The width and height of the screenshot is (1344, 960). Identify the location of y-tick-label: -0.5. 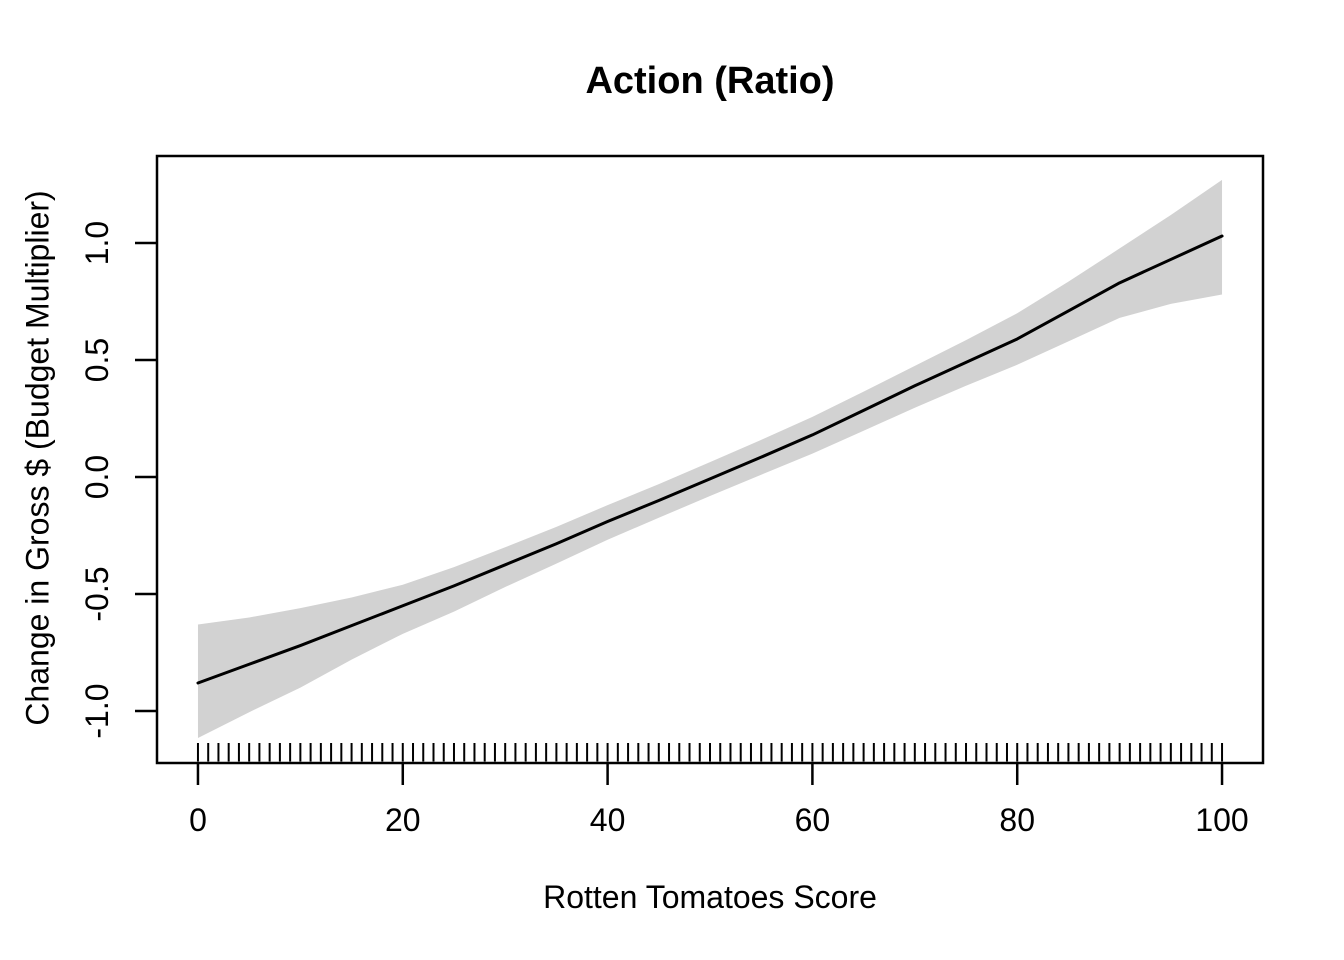
(97, 593).